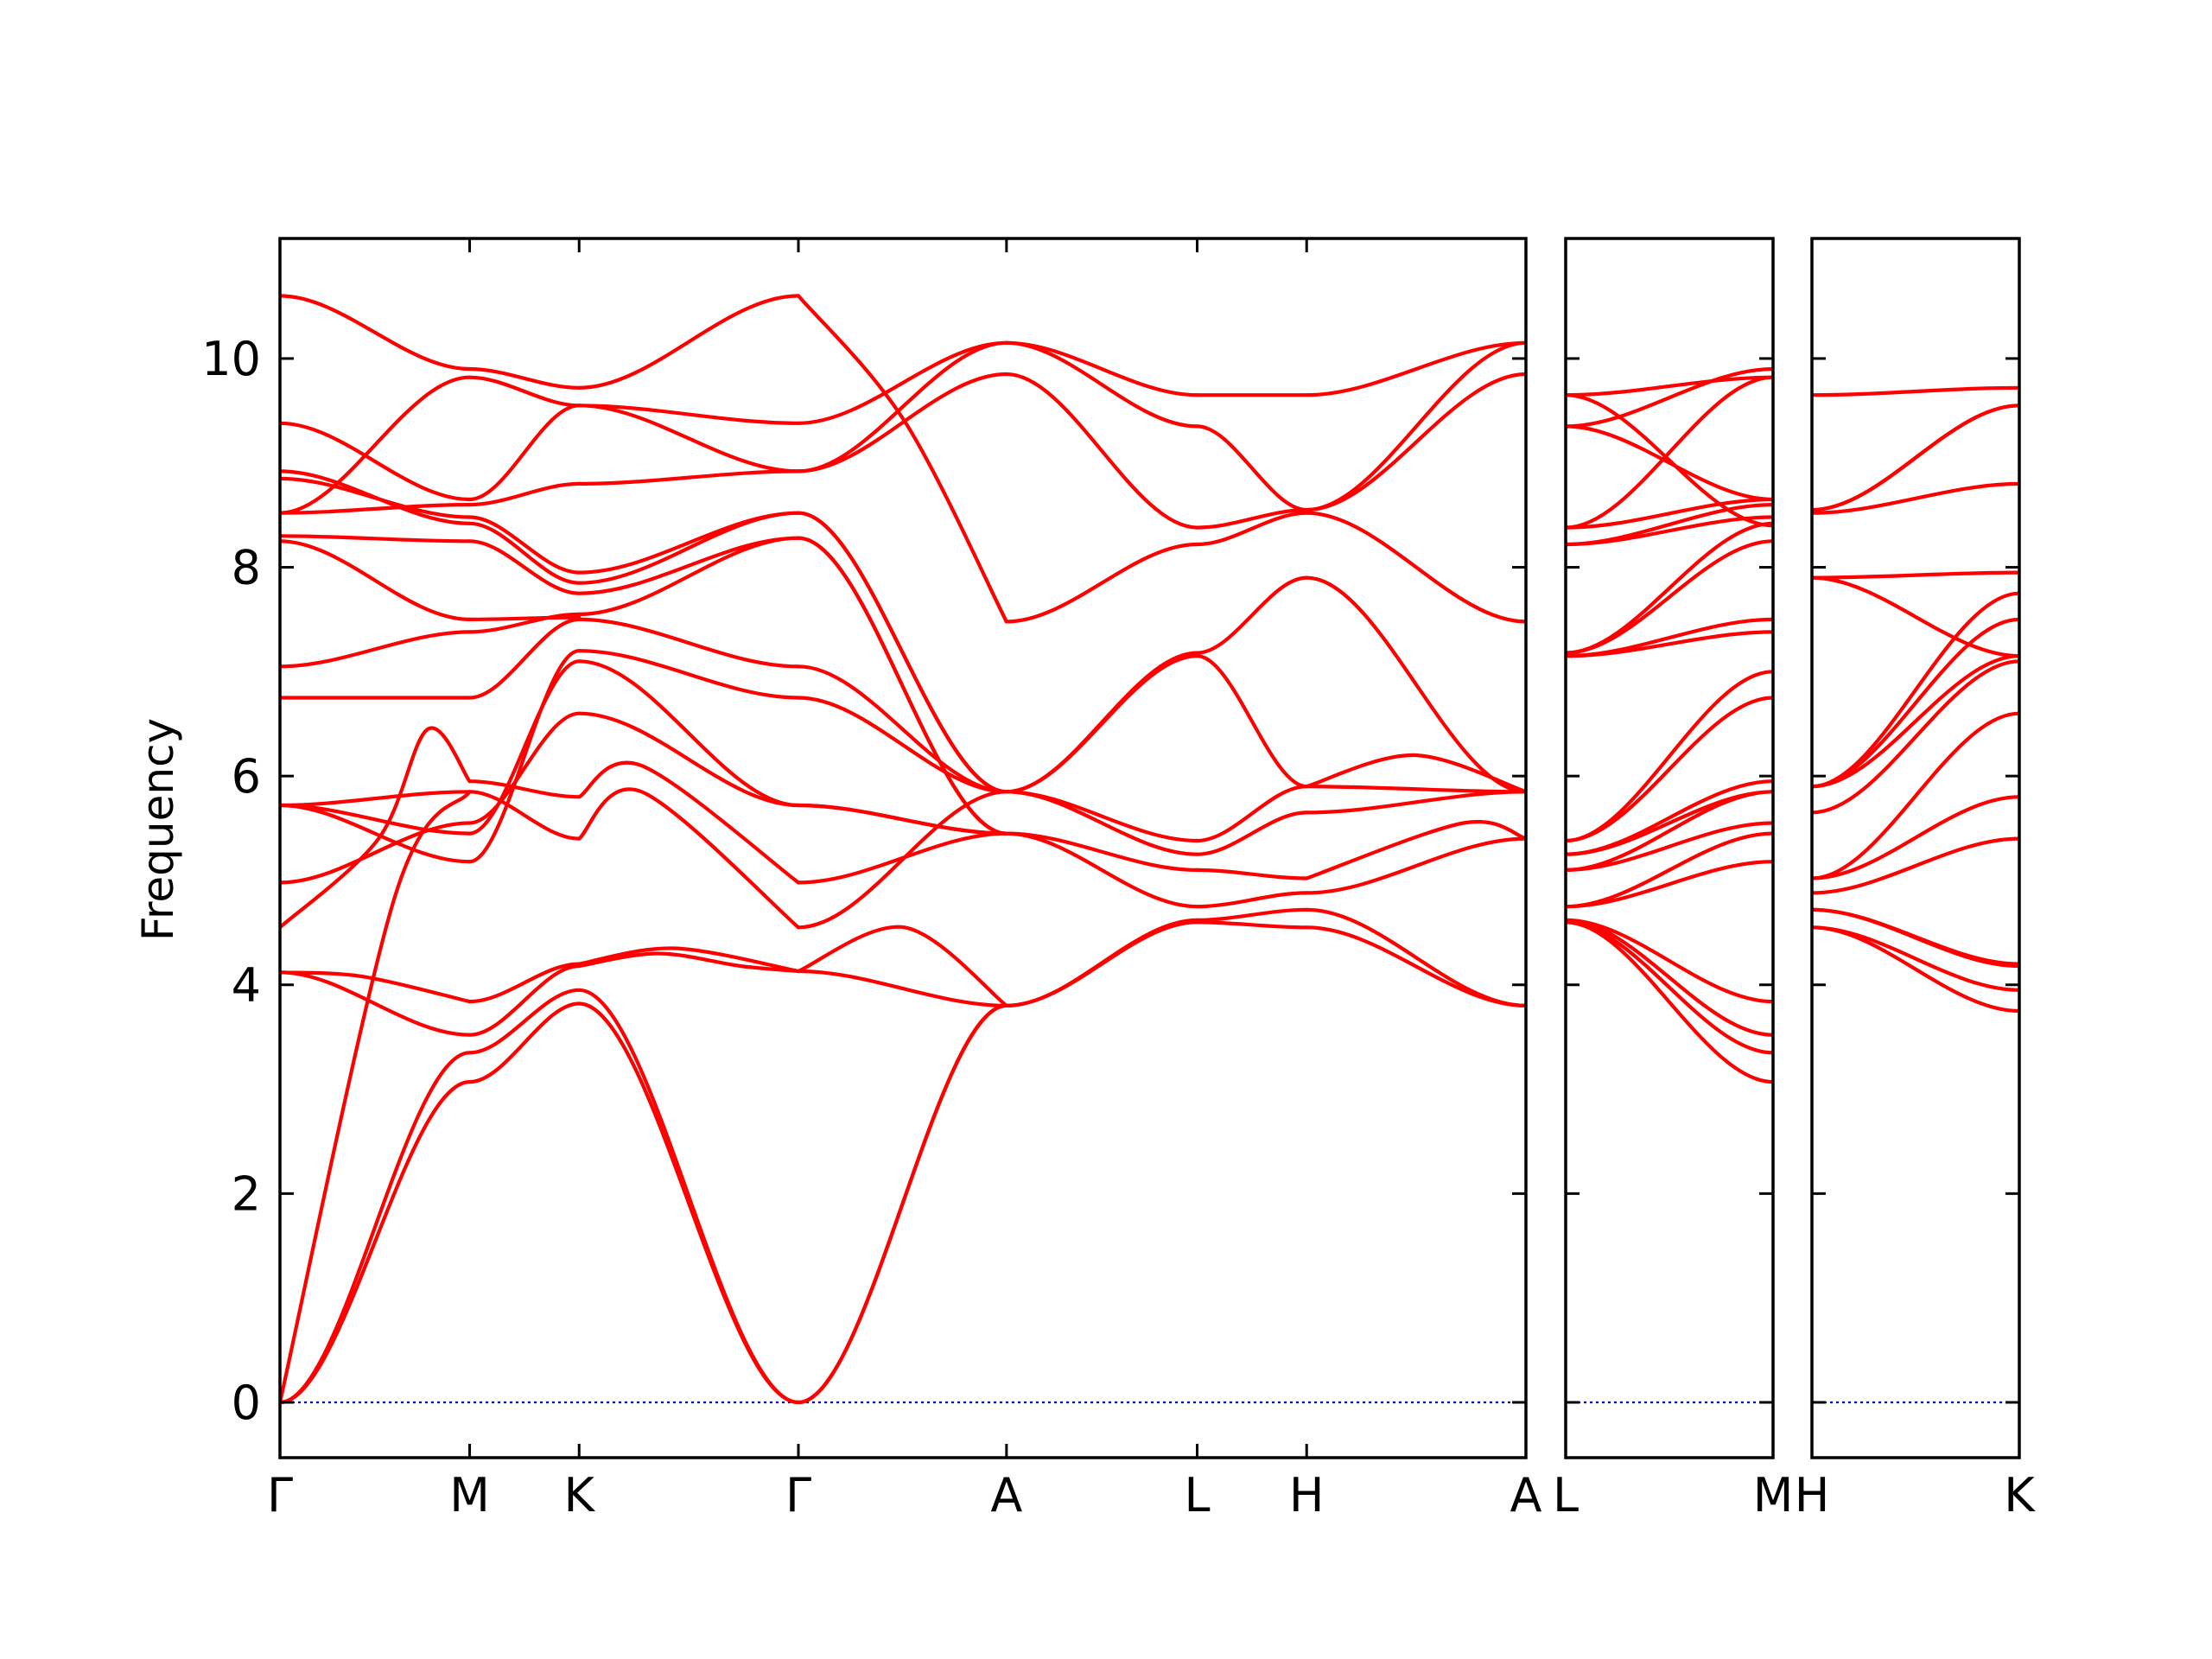  Describe the element at coordinates (246, 776) in the screenshot. I see `y-tick-label: 6` at that location.